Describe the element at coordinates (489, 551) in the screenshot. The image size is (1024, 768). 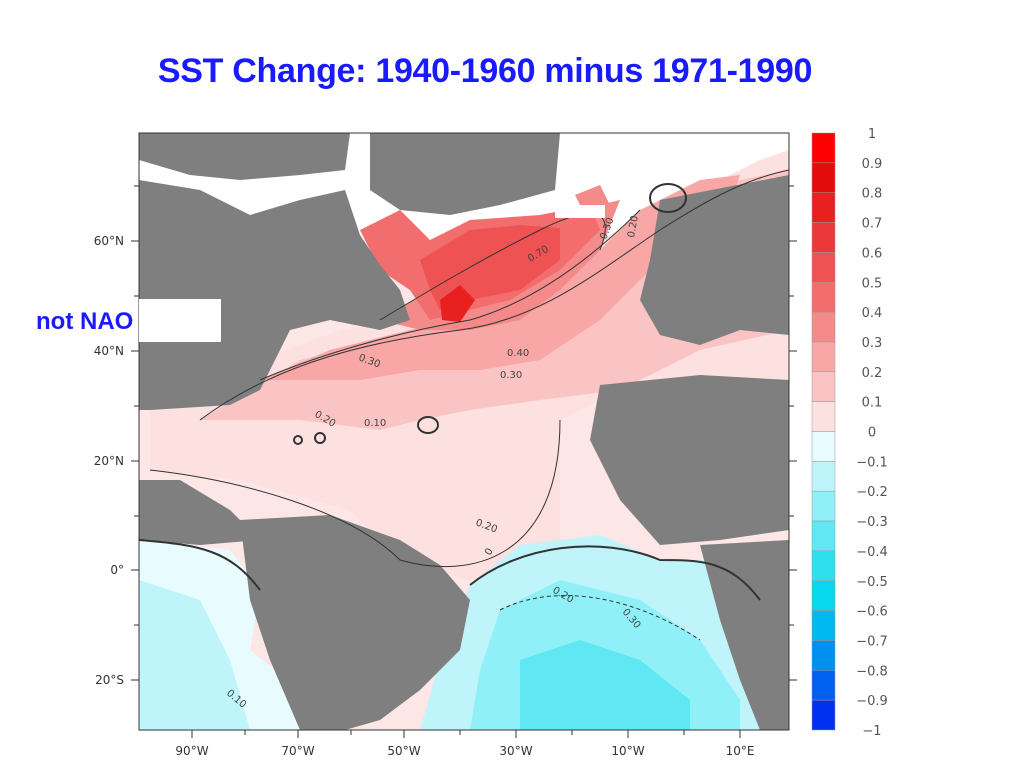
I see `contour-label: 0` at that location.